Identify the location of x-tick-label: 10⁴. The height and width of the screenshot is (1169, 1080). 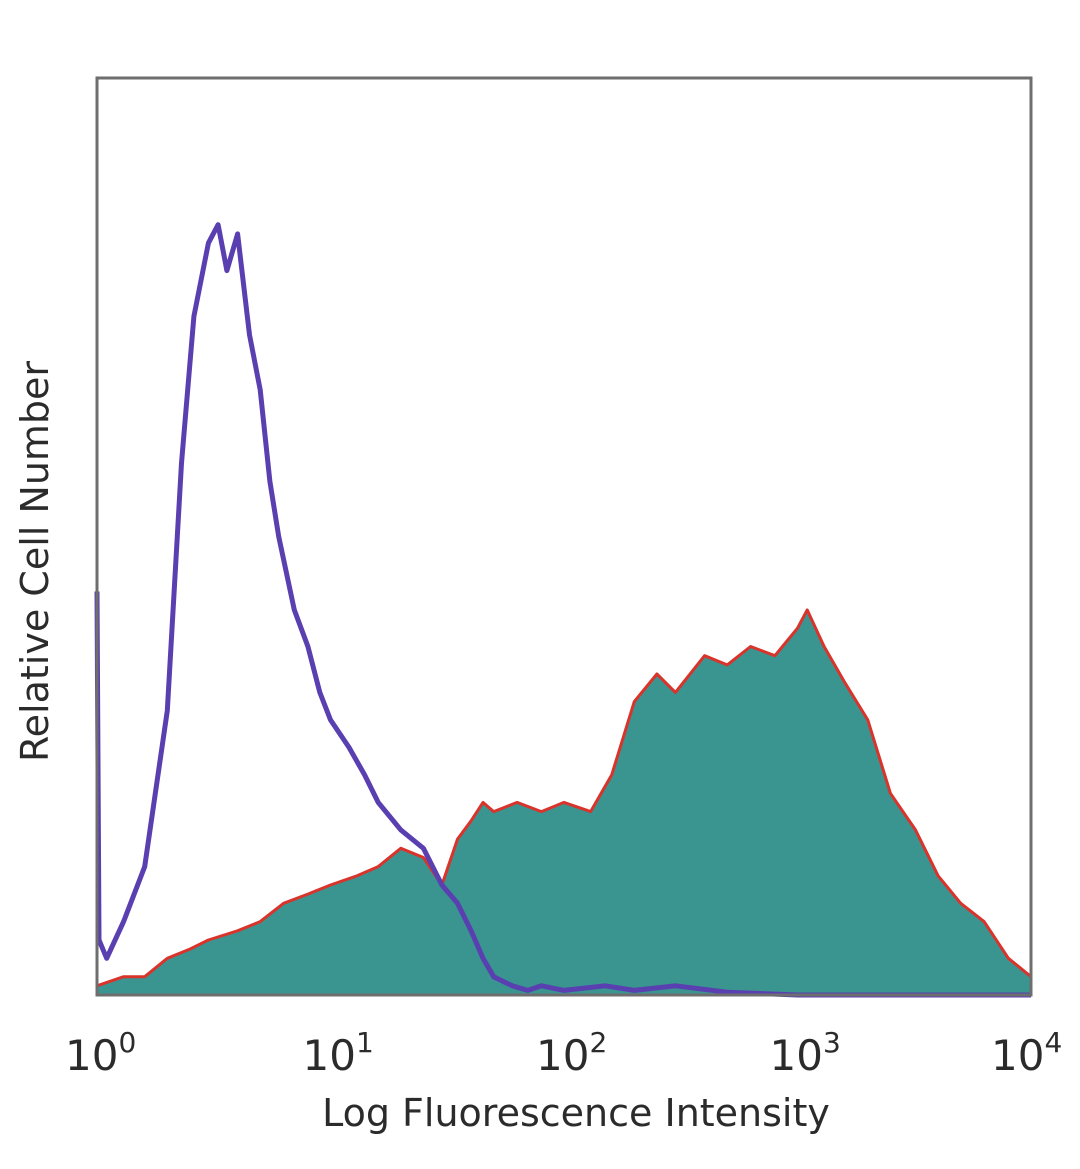
(1026, 1053).